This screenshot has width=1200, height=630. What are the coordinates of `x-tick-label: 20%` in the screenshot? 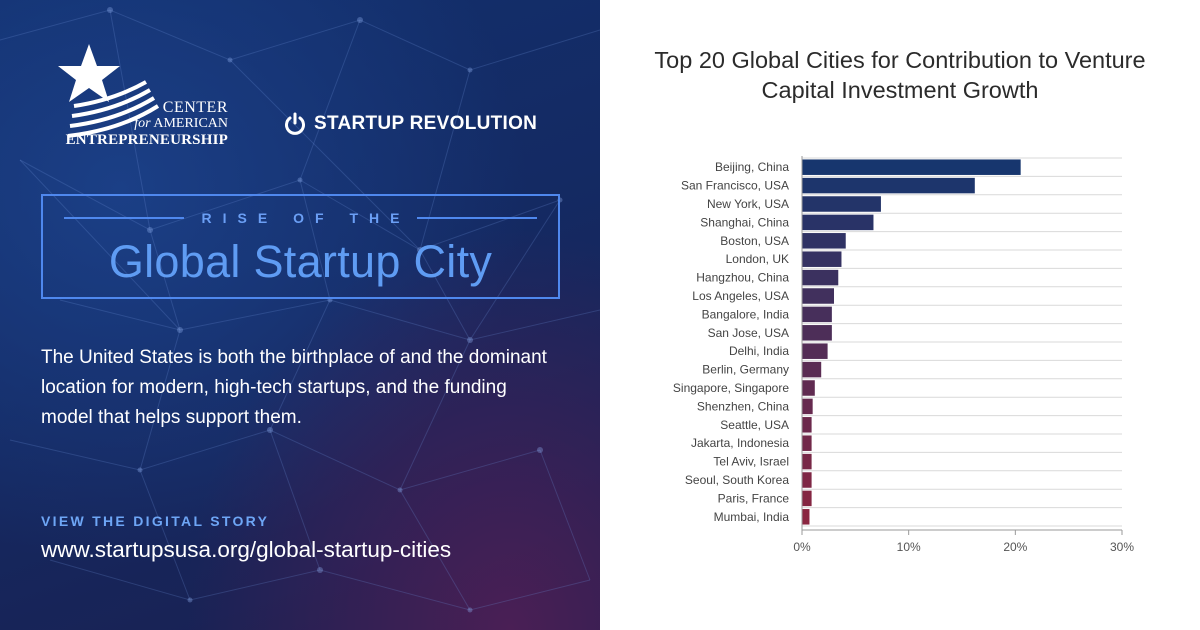 It's located at (1015, 547).